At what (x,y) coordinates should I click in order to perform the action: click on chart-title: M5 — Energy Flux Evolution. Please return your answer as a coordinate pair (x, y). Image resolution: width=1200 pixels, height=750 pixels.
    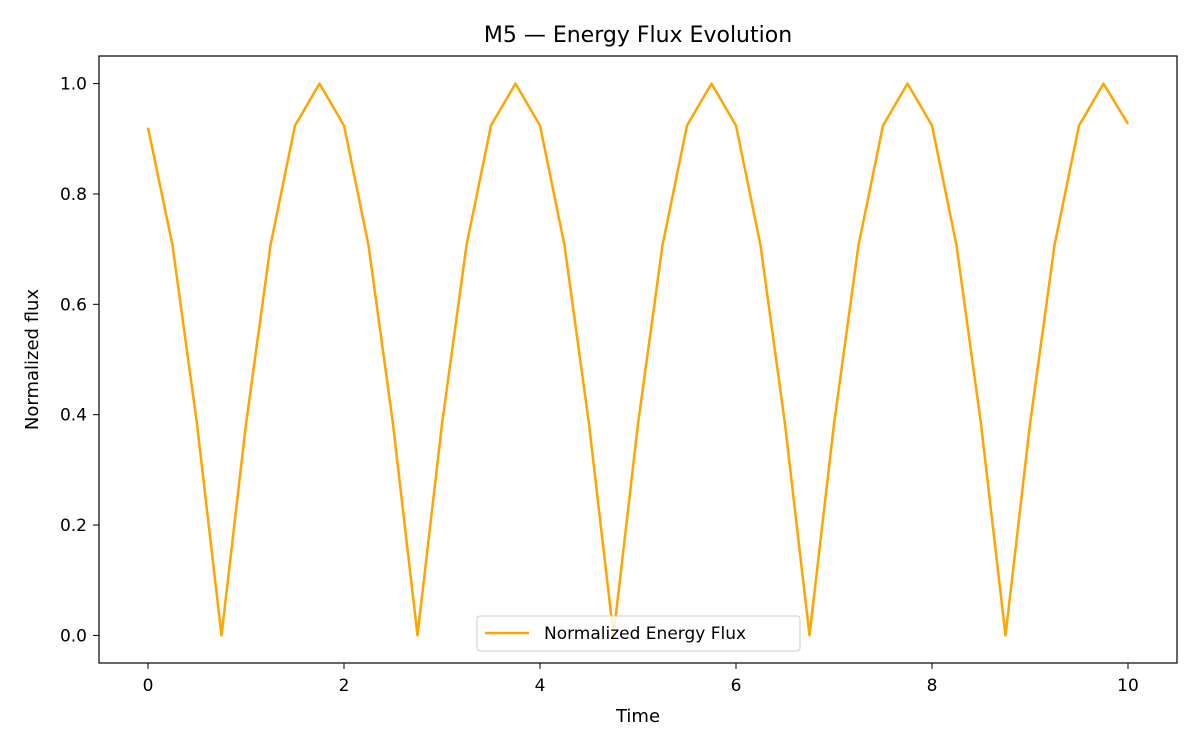
    Looking at the image, I should click on (638, 35).